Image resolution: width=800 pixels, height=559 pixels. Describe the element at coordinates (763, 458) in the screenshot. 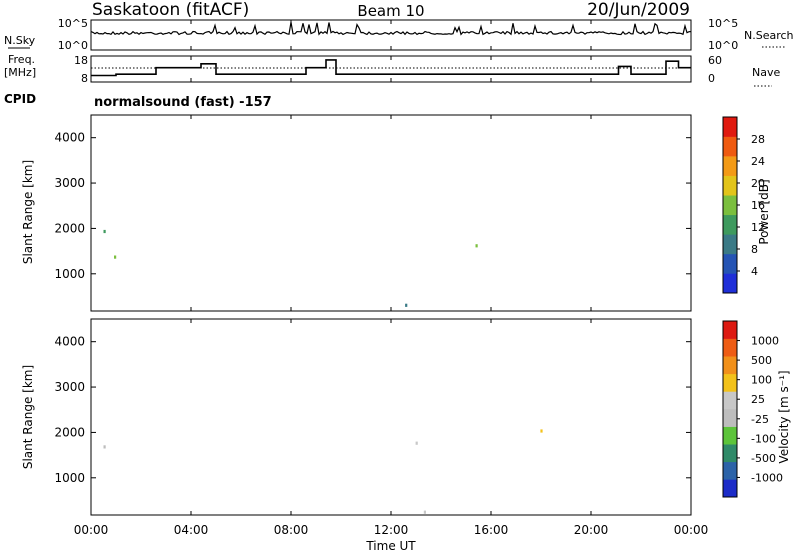

I see `colorbar-tick-label: -500` at that location.